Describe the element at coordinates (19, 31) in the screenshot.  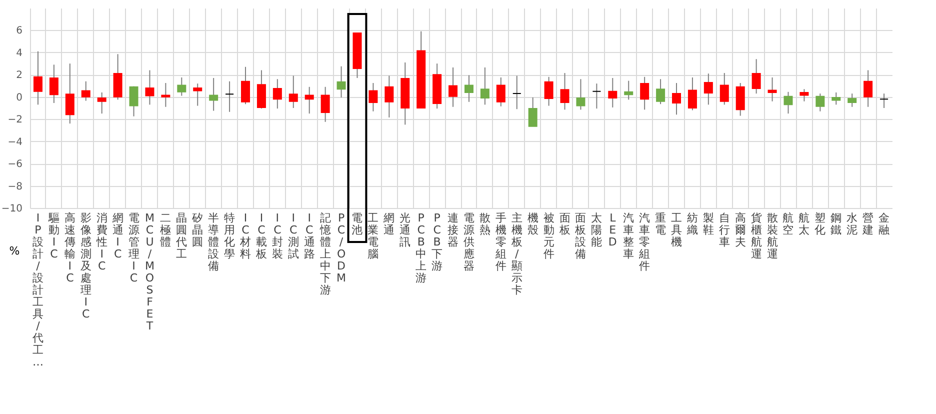
I see `y-tick-label: 6` at that location.